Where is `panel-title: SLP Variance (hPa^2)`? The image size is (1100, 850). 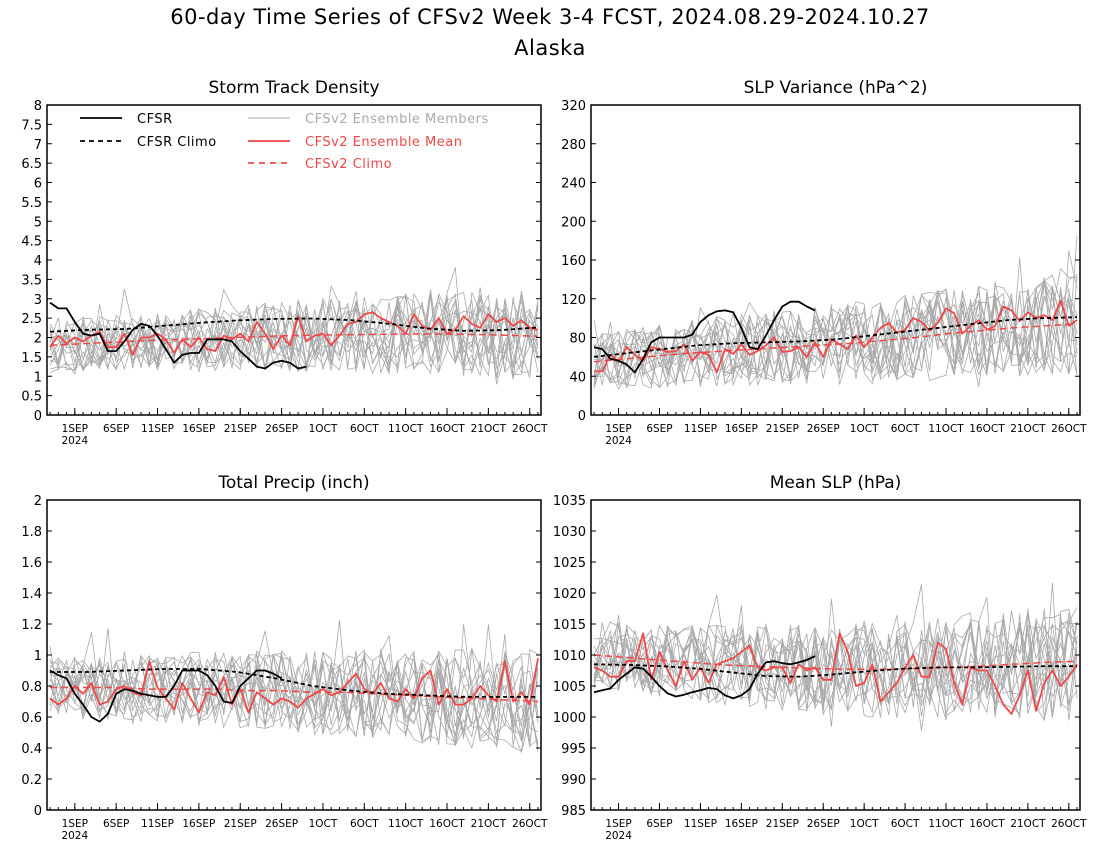
panel-title: SLP Variance (hPa^2) is located at coordinates (836, 88).